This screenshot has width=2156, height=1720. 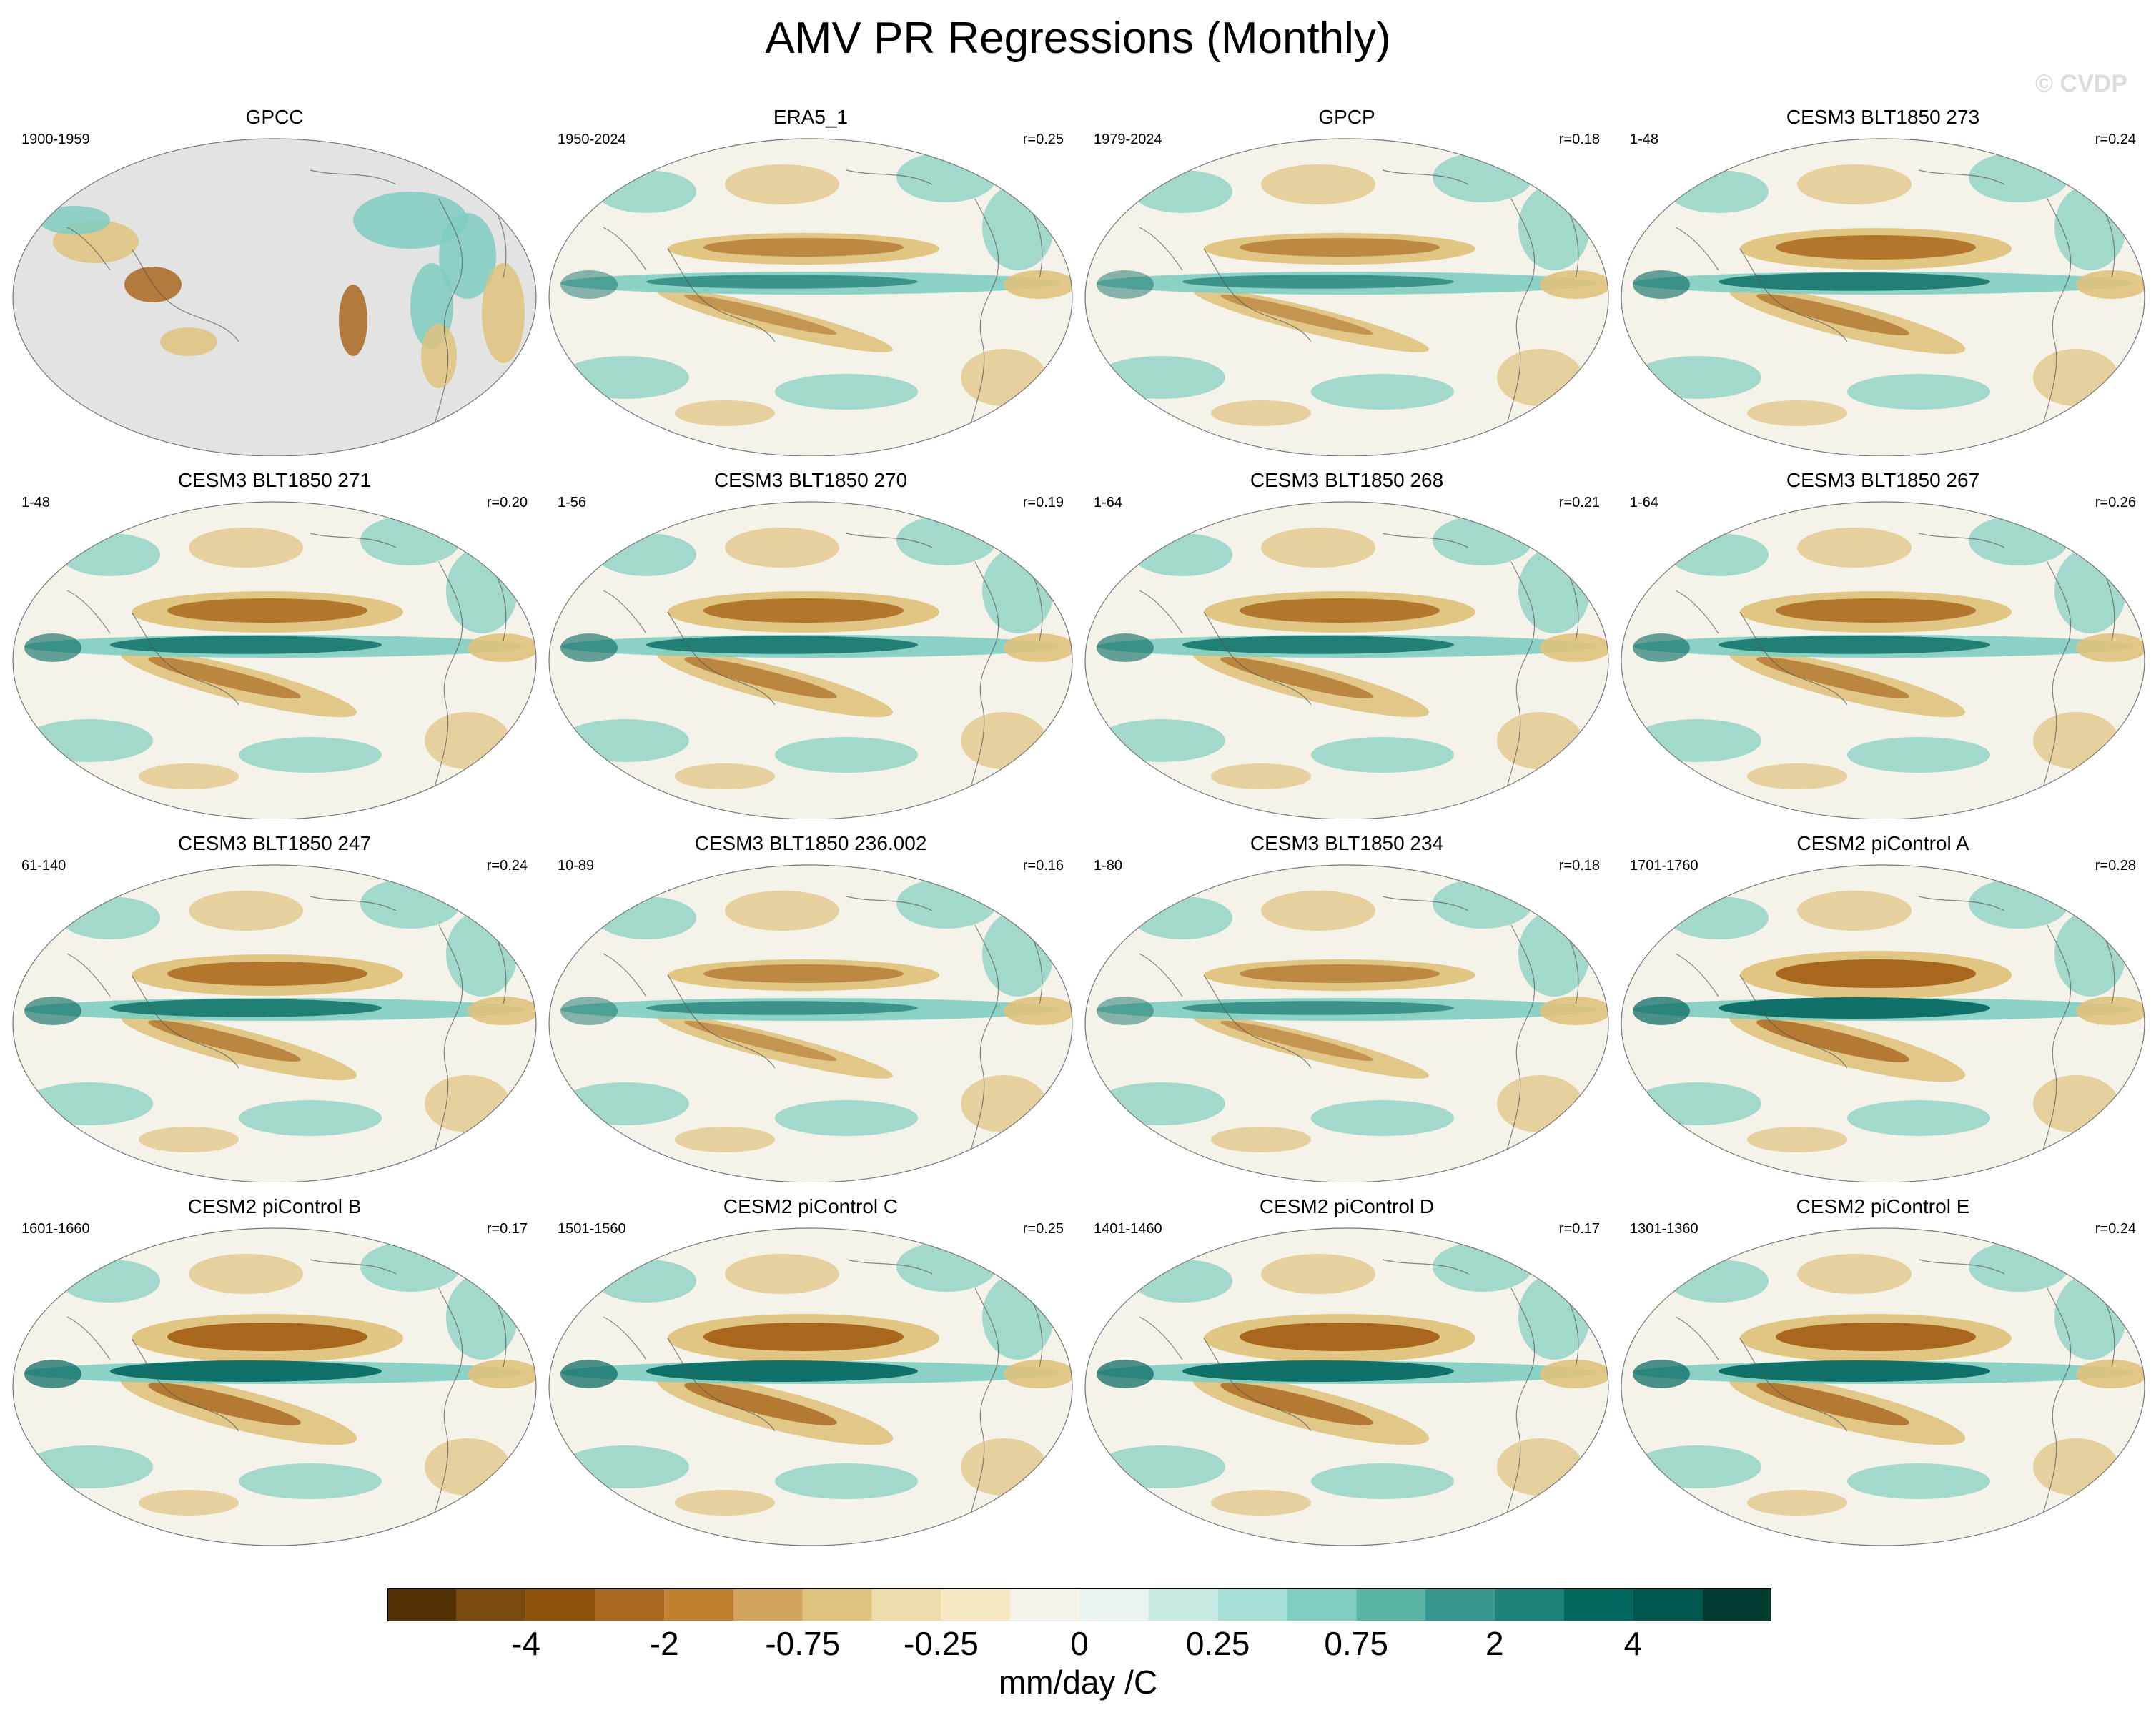 What do you see at coordinates (592, 1229) in the screenshot?
I see `panel-years: 1501-1560` at bounding box center [592, 1229].